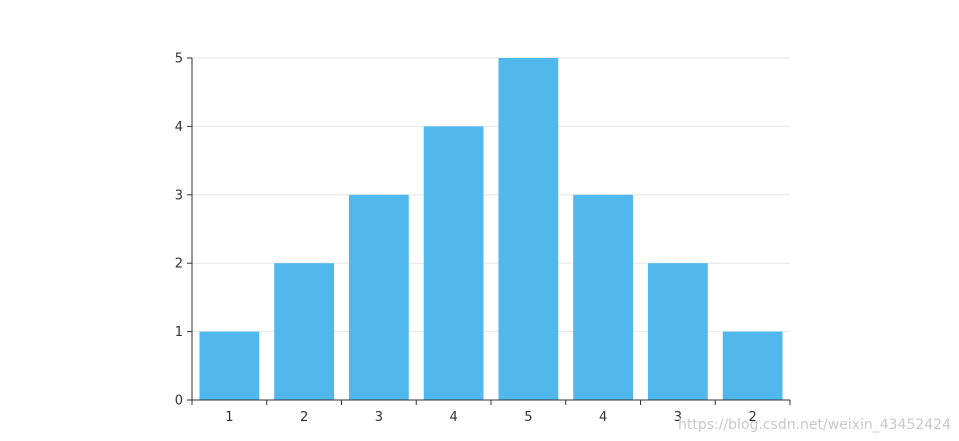 The height and width of the screenshot is (441, 959). I want to click on x-tick-label-1: 2, so click(304, 417).